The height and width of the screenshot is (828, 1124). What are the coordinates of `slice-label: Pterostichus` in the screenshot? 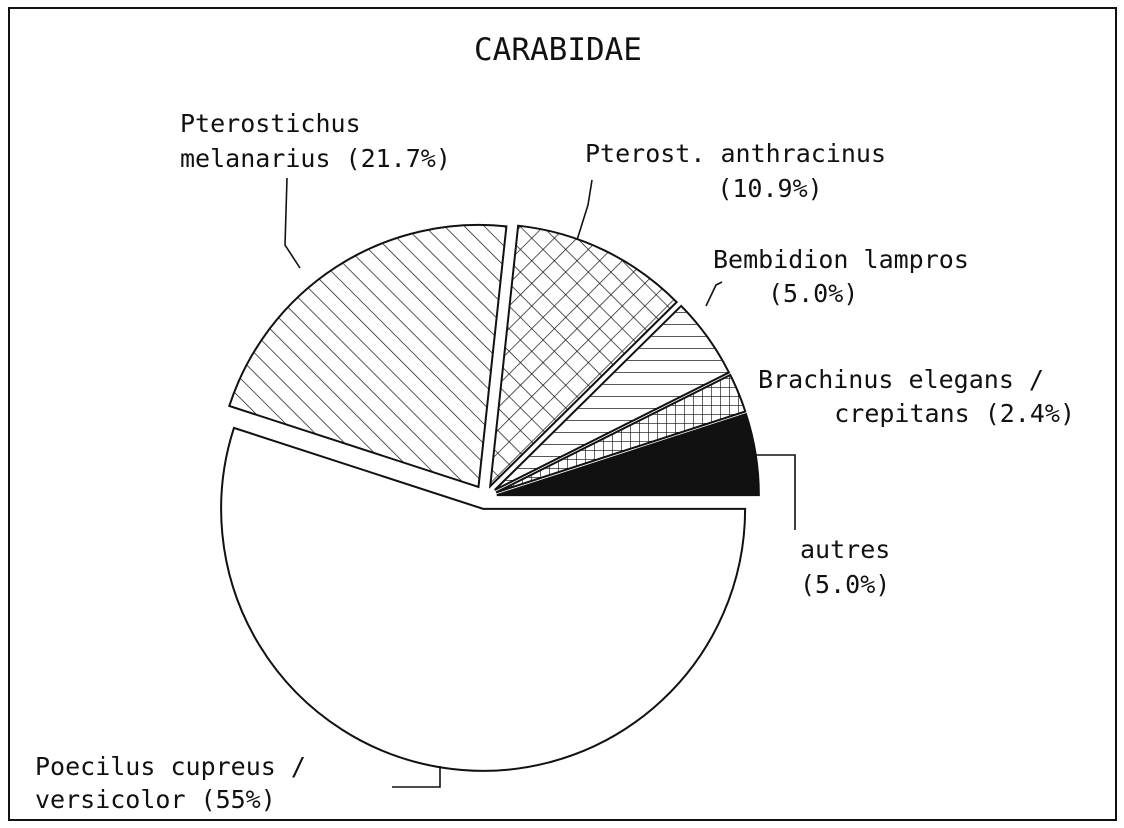 It's located at (270, 123).